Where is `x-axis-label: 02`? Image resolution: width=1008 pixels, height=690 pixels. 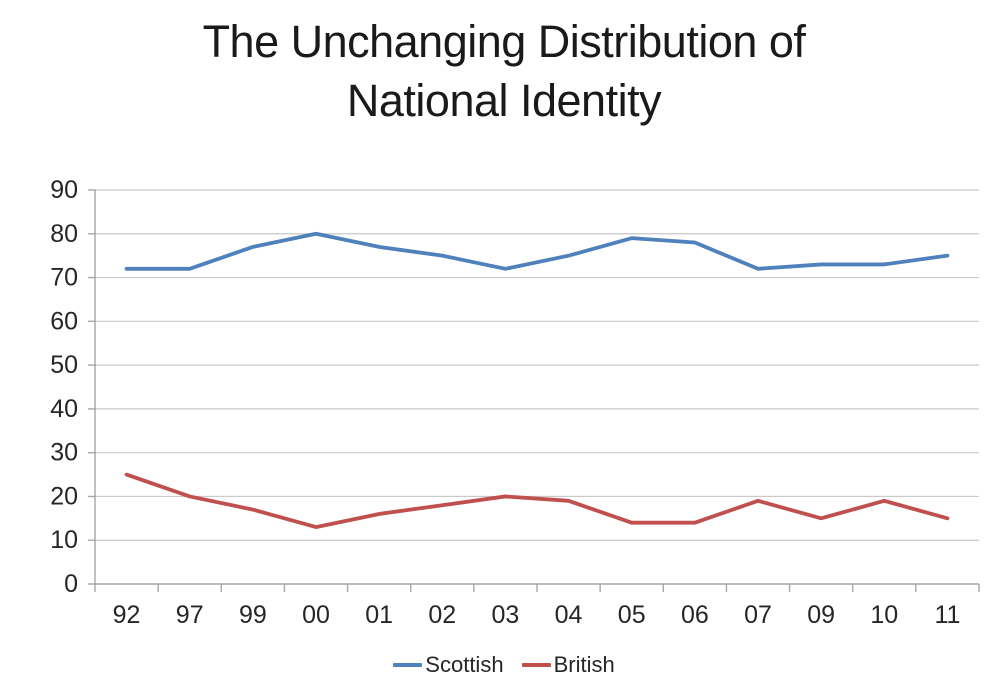
x-axis-label: 02 is located at coordinates (442, 615).